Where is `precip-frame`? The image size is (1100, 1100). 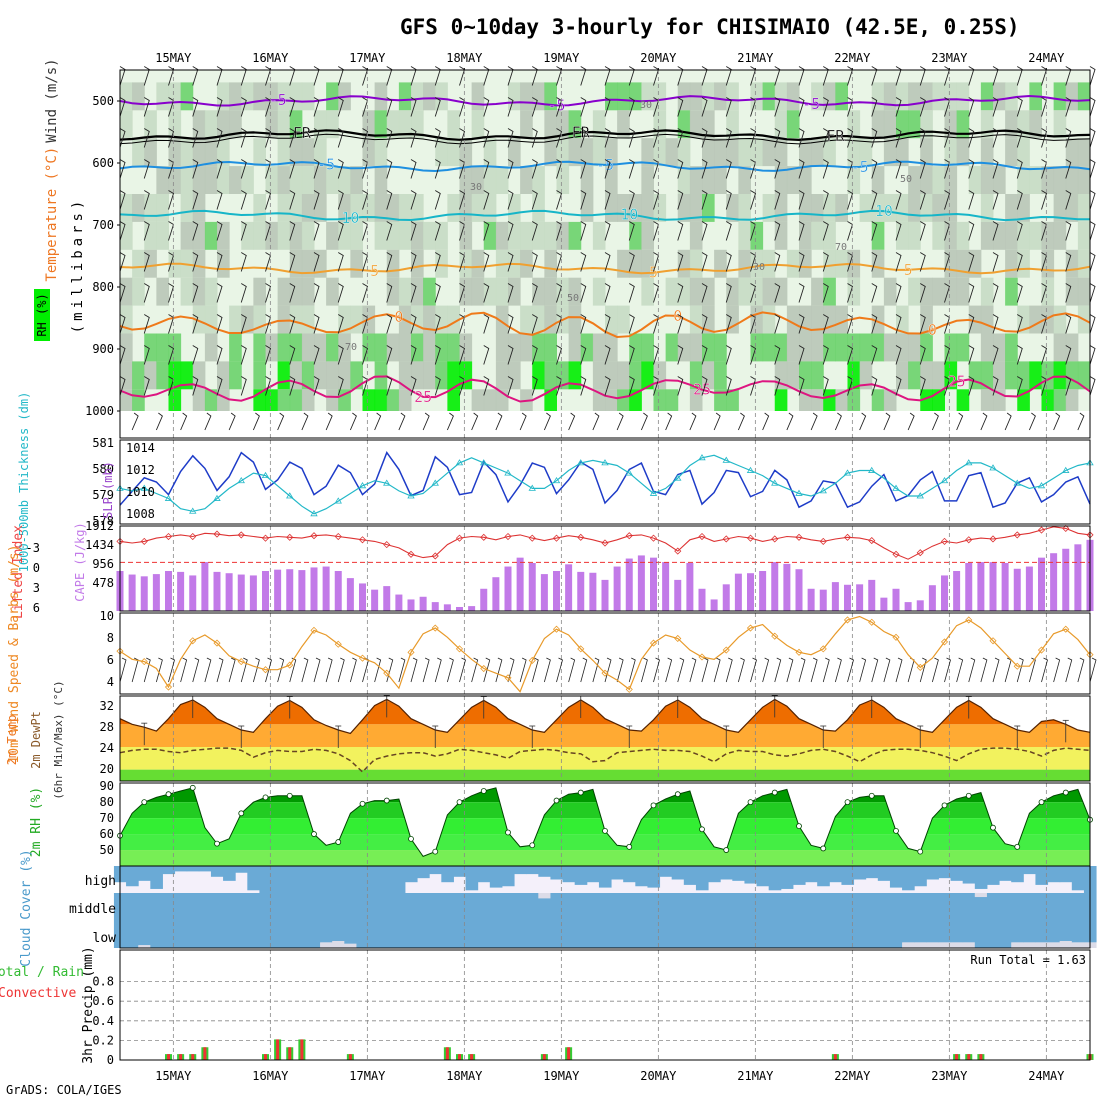
precip-frame is located at coordinates (605, 1005).